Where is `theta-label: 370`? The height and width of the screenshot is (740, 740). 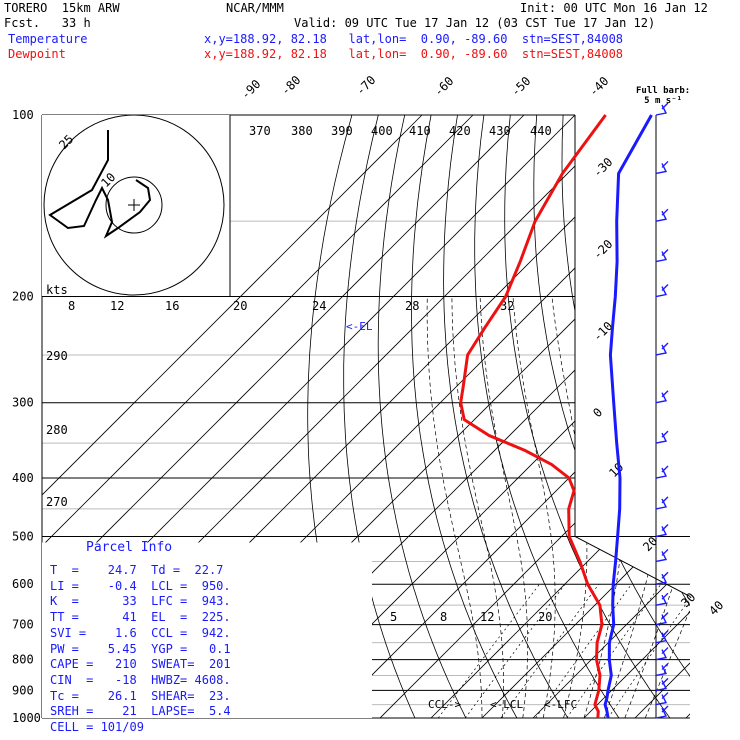
theta-label: 370 is located at coordinates (260, 131).